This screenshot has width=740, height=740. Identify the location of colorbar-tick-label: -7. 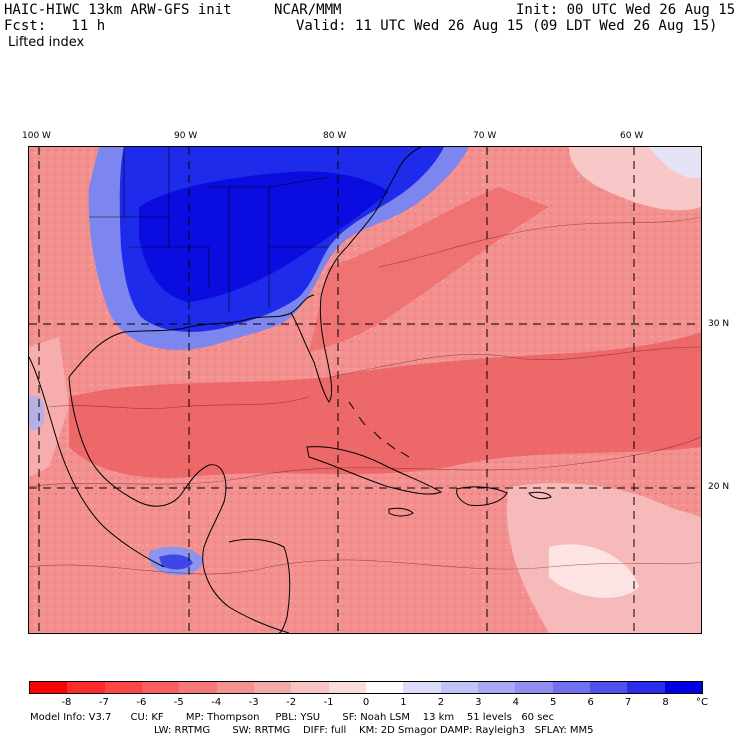
(103, 702).